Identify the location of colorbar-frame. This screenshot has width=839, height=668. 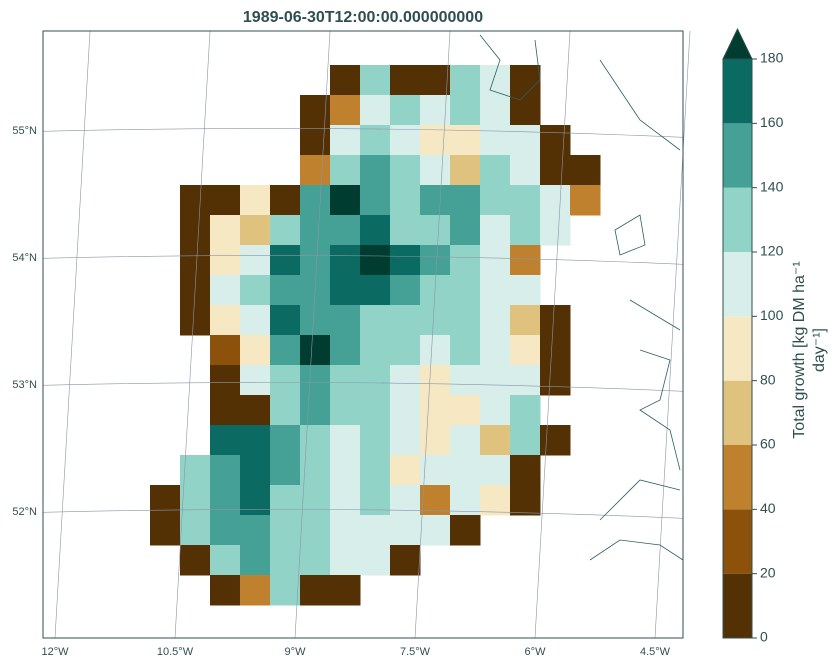
(737, 348).